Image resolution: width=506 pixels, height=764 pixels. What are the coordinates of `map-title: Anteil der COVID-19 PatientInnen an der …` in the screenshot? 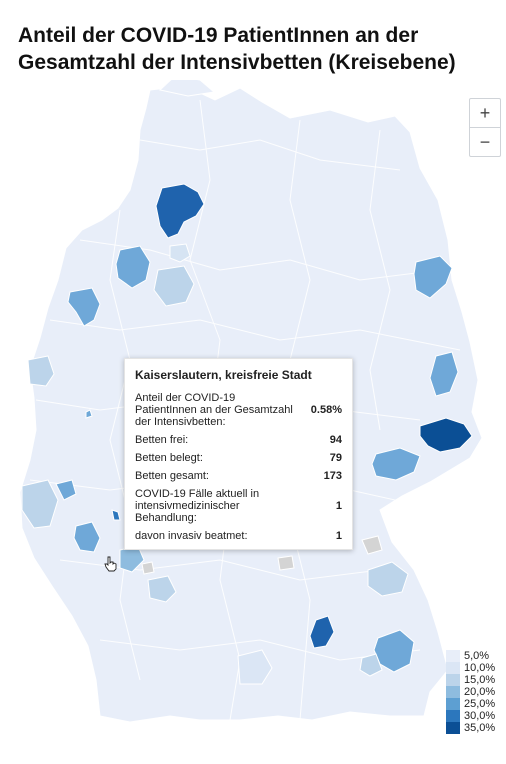 It's located at (237, 49).